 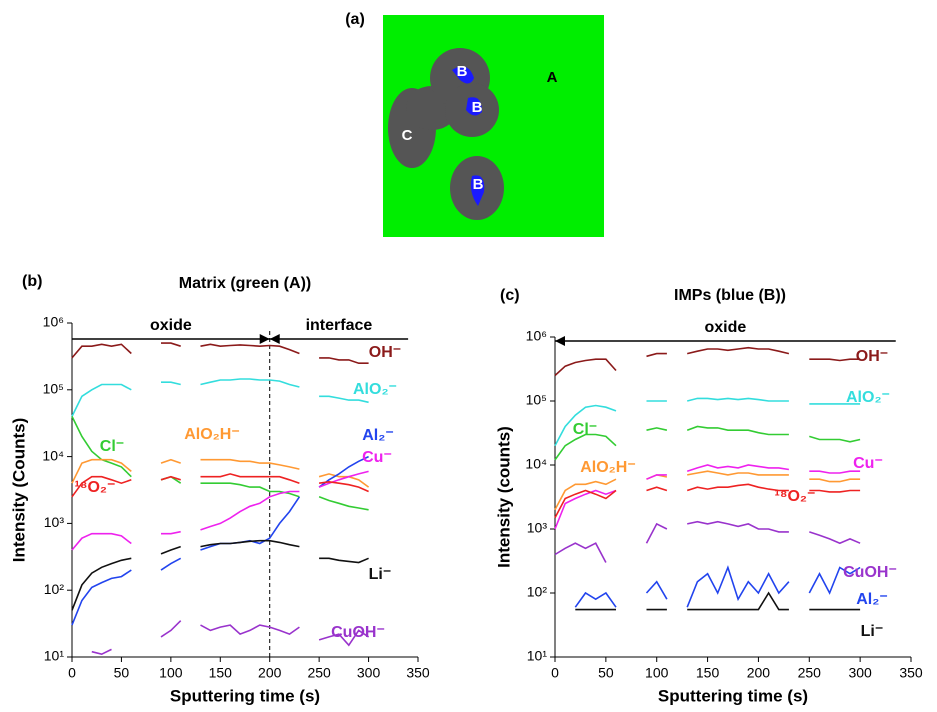 I want to click on y-axis-label: Intensity (Counts), so click(x=18, y=490).